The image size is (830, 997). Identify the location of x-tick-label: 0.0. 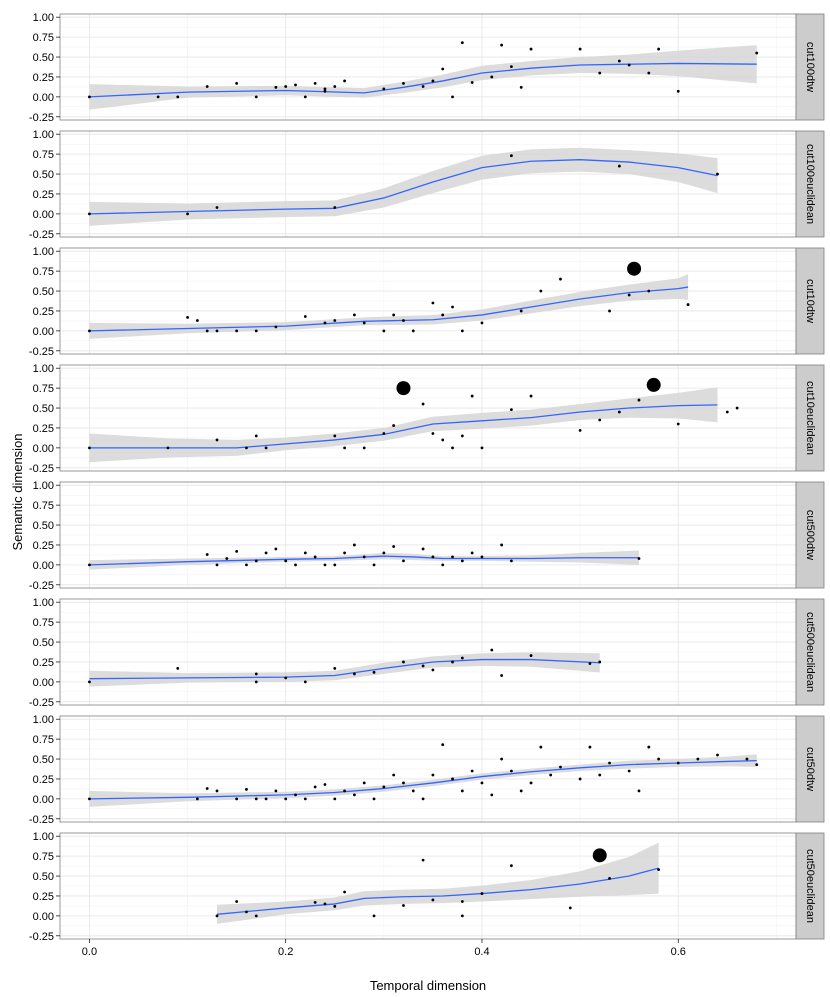
(89, 952).